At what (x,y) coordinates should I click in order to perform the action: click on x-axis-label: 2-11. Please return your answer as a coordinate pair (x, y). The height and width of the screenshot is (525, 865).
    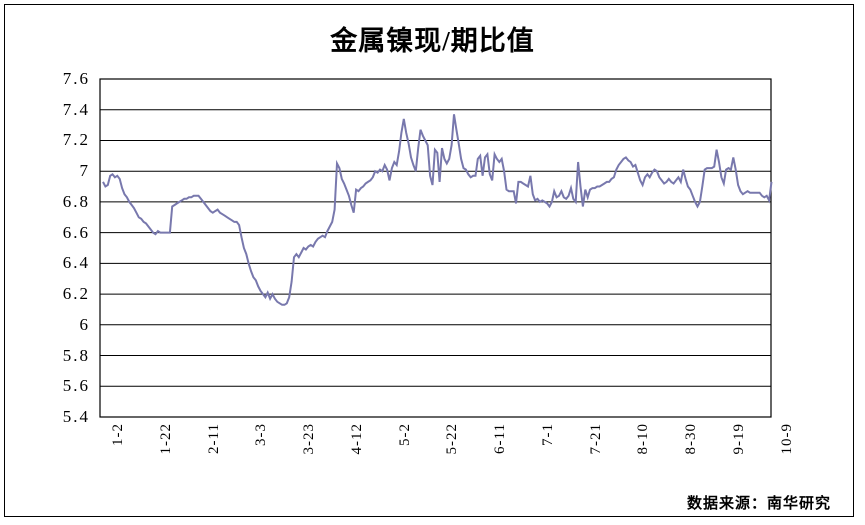
    Looking at the image, I should click on (214, 438).